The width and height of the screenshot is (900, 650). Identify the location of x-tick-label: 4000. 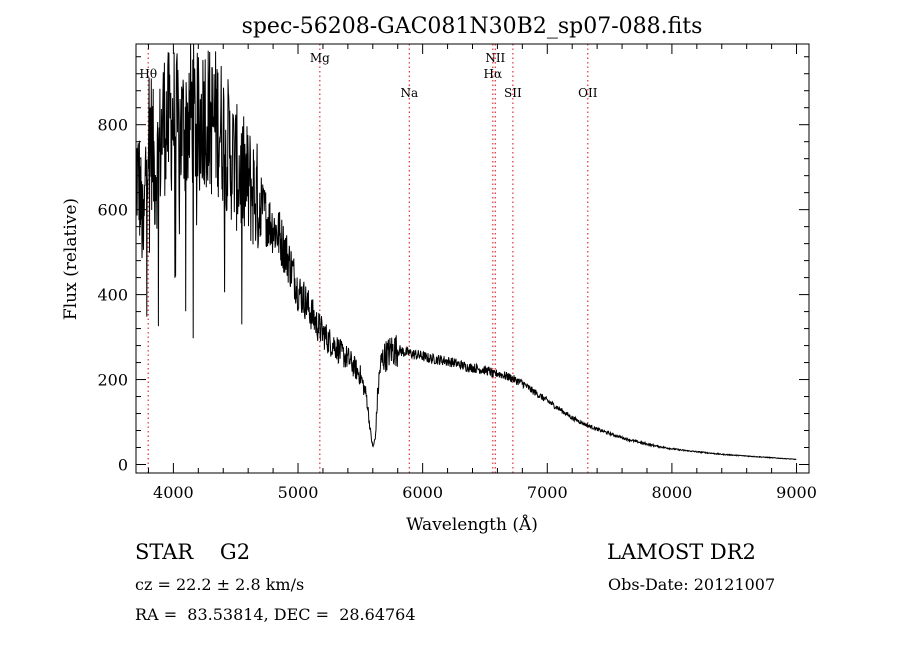
(173, 492).